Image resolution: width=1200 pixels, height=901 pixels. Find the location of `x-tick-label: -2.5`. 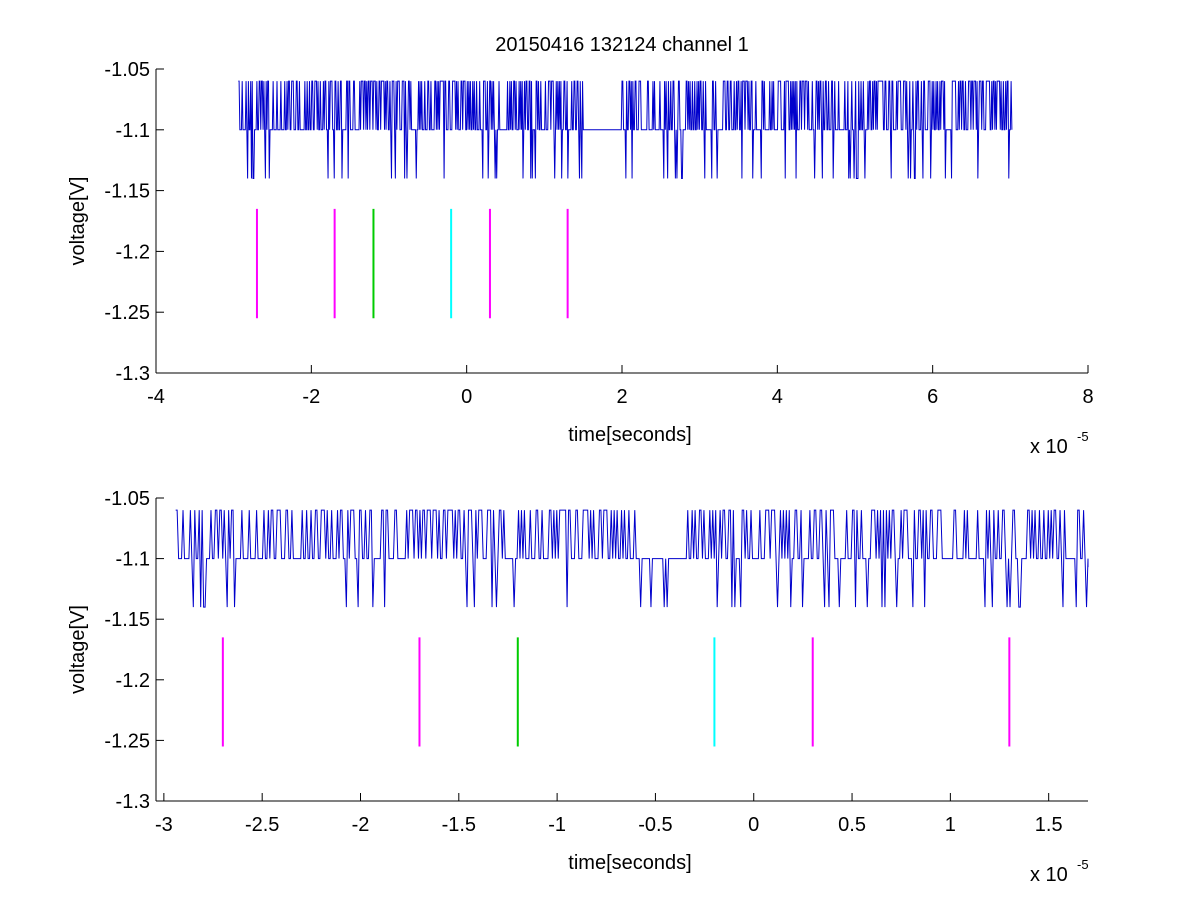

x-tick-label: -2.5 is located at coordinates (262, 825).